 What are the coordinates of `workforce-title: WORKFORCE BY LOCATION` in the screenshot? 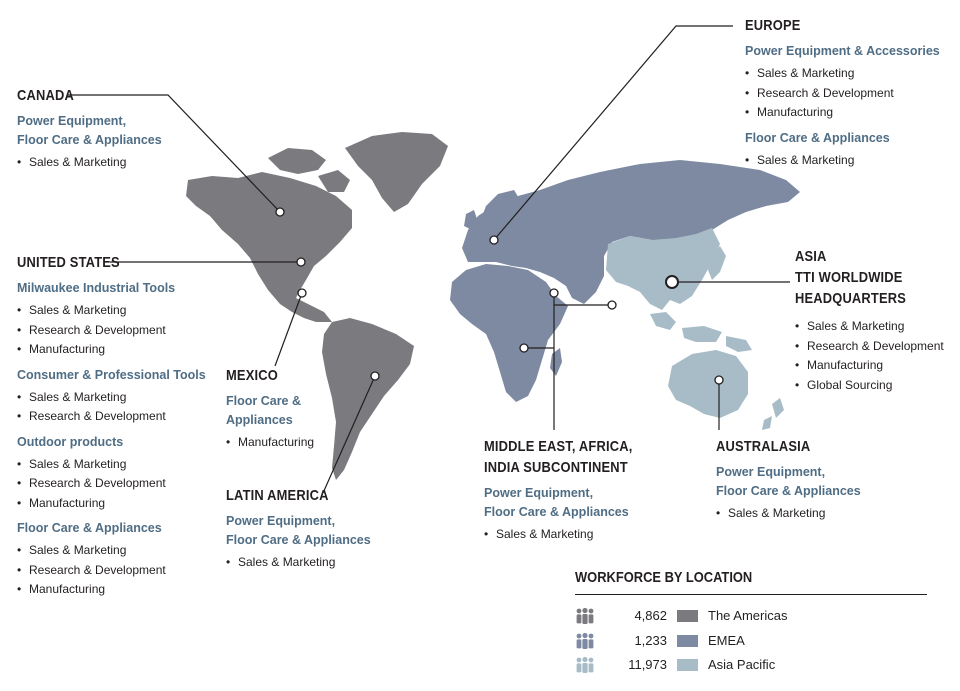 It's located at (664, 577).